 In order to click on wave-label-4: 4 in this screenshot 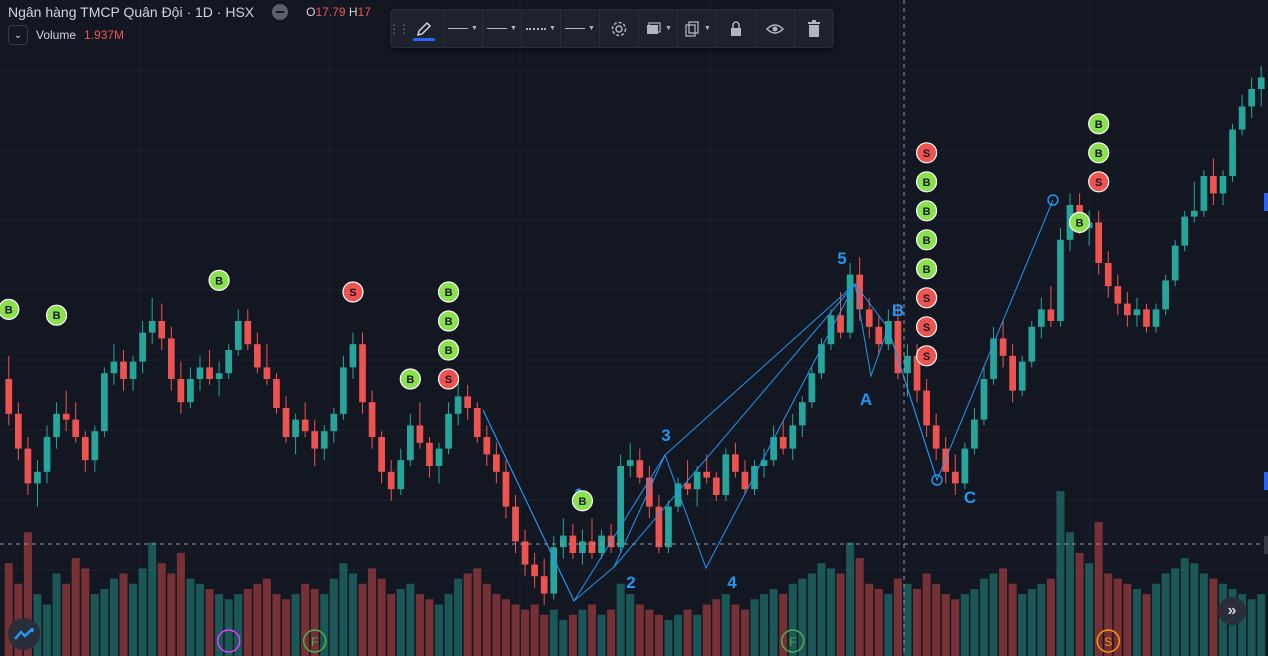, I will do `click(732, 582)`.